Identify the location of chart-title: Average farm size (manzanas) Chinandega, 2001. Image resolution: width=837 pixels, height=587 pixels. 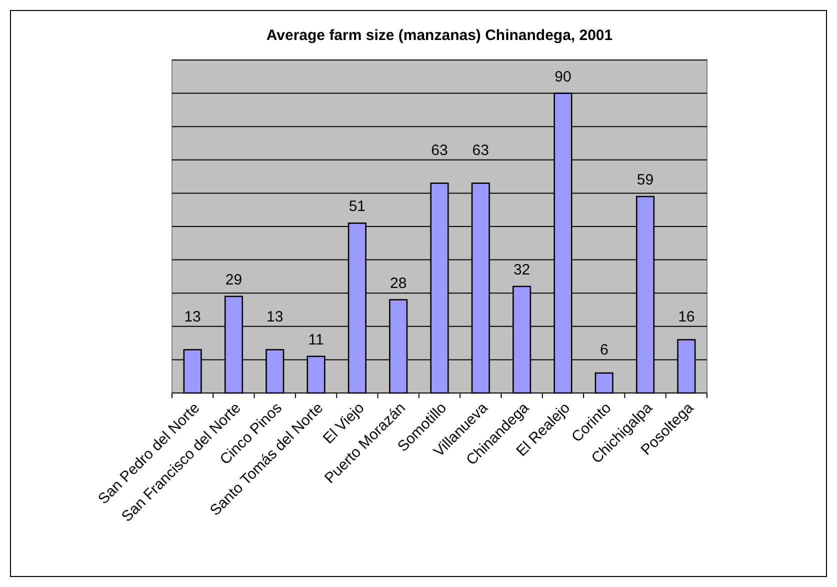
(439, 35).